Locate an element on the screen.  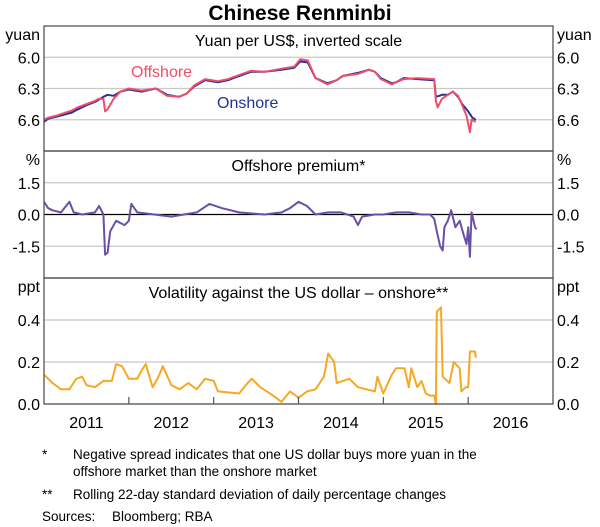
series-line-onshore is located at coordinates (260, 91).